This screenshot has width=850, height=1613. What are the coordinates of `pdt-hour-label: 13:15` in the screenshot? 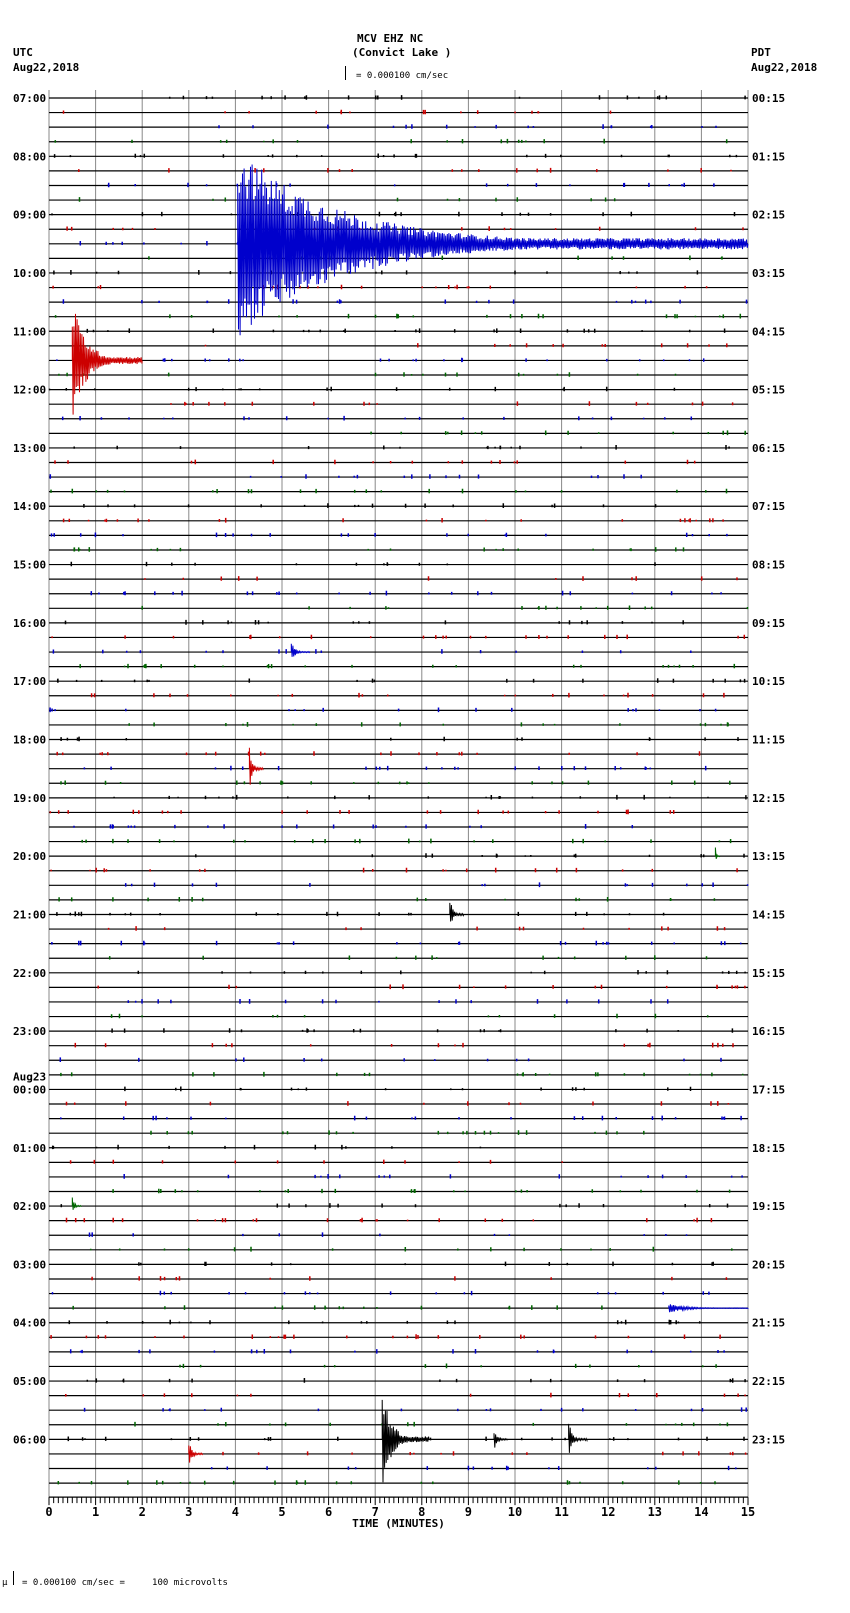 It's located at (768, 856).